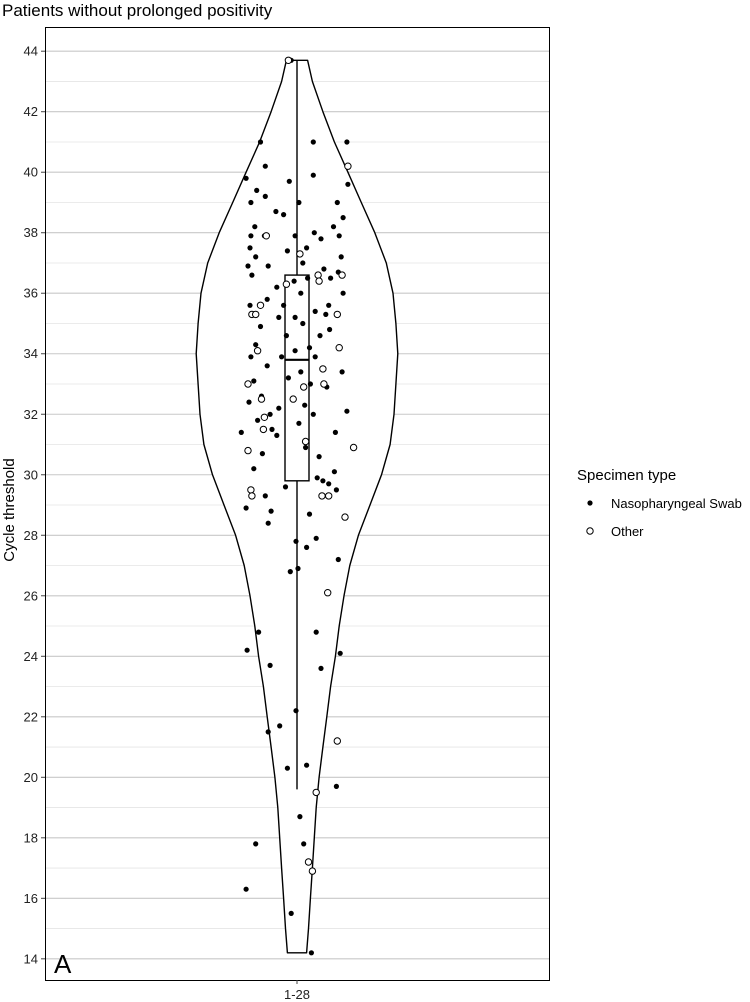 This screenshot has height=1002, width=750. Describe the element at coordinates (31, 293) in the screenshot. I see `y-tick-label: 36` at that location.